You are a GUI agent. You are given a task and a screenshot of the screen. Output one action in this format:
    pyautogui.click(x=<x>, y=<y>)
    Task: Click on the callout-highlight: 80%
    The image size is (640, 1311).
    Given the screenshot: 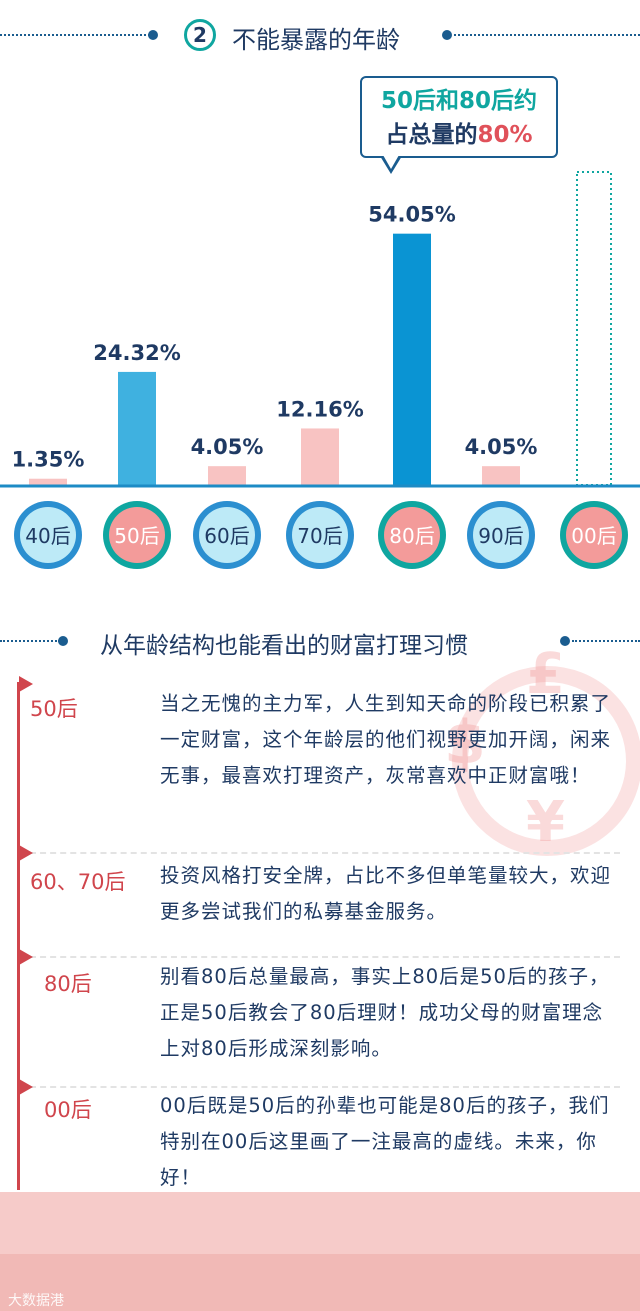 What is the action you would take?
    pyautogui.click(x=505, y=135)
    